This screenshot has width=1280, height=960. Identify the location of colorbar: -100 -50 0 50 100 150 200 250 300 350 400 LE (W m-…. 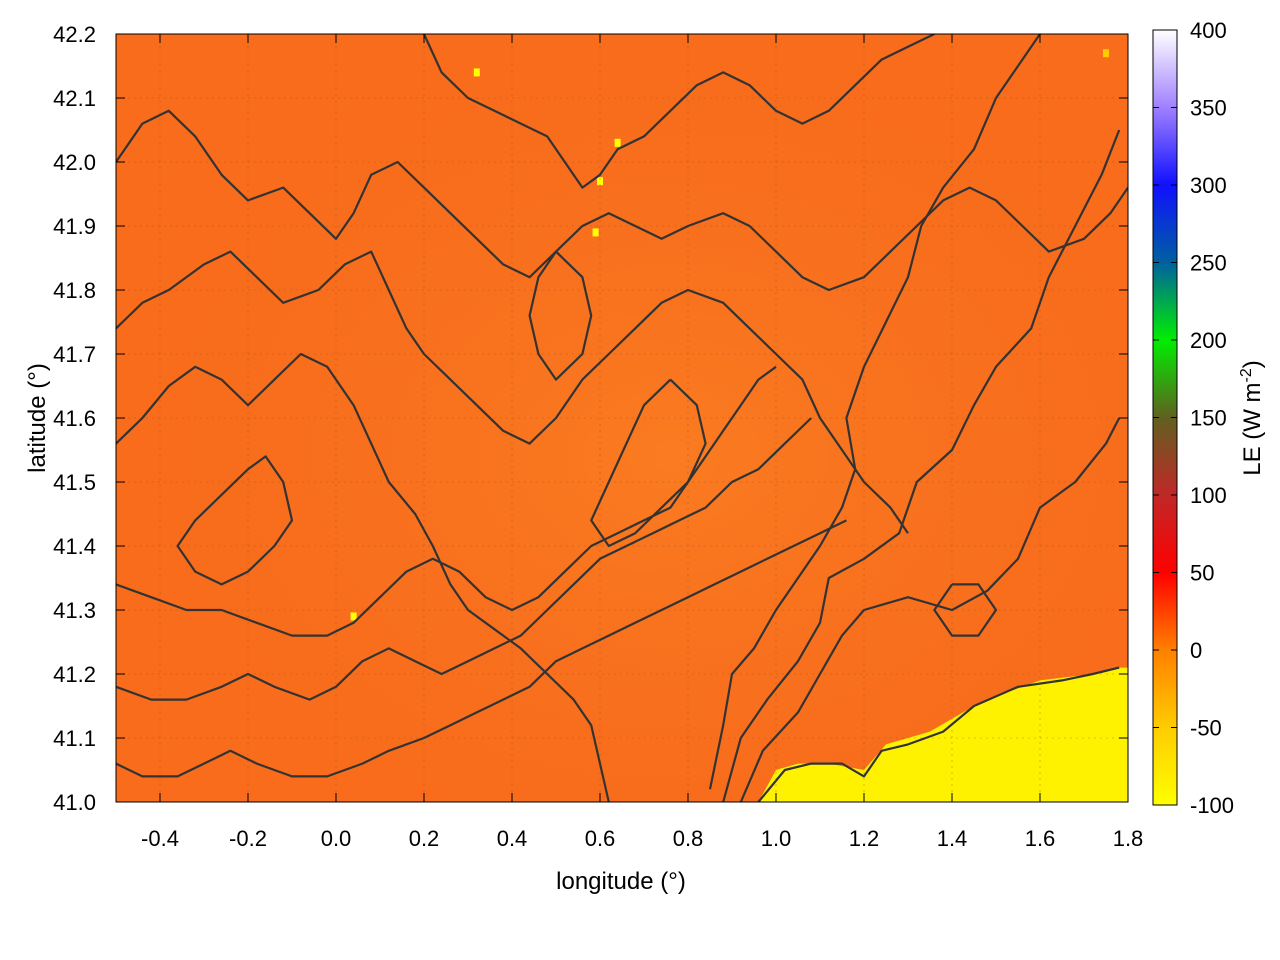
(1209, 418).